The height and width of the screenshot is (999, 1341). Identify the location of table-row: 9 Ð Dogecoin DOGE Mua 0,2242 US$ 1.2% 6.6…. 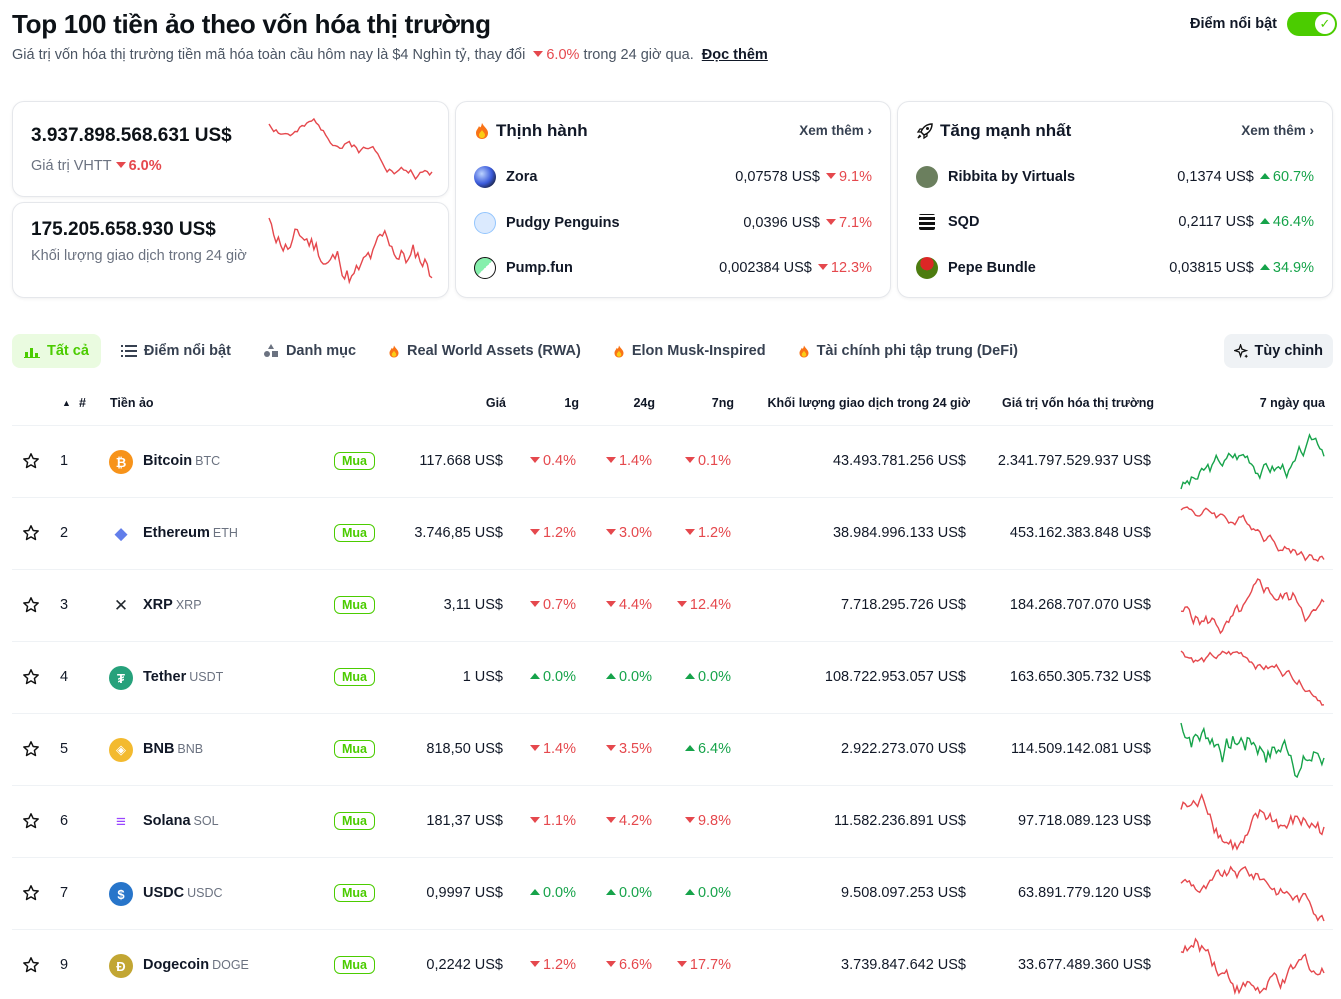
(672, 964).